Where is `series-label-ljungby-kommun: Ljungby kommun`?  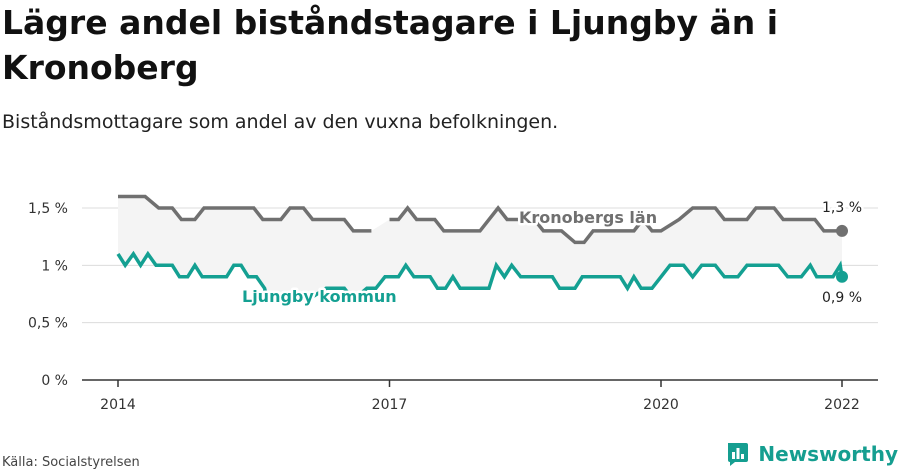
series-label-ljungby-kommun: Ljungby kommun is located at coordinates (319, 296).